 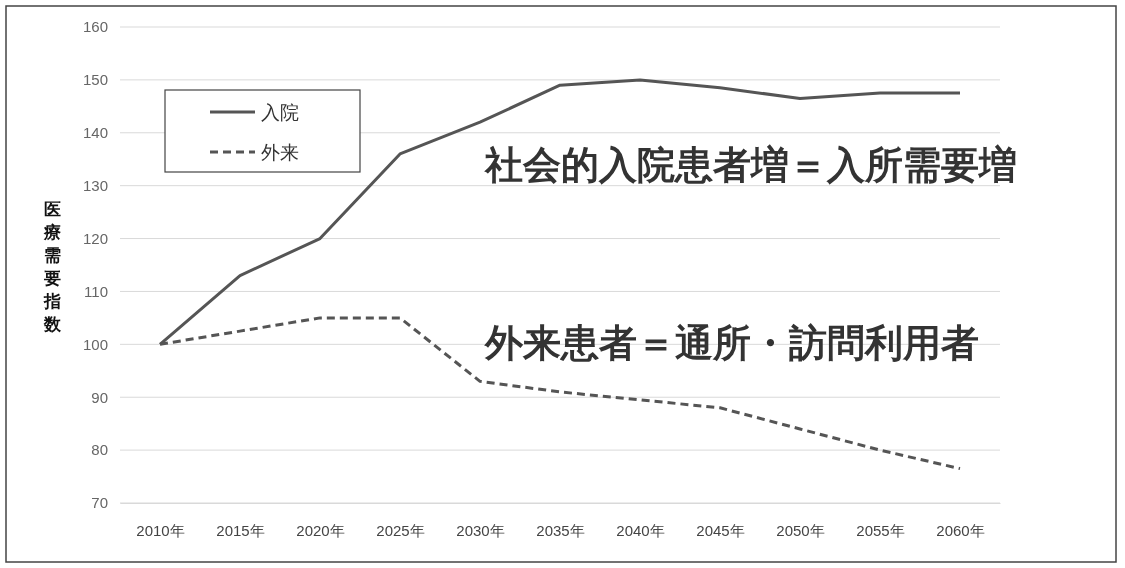 I want to click on x-tick-label: 2025年, so click(x=400, y=530).